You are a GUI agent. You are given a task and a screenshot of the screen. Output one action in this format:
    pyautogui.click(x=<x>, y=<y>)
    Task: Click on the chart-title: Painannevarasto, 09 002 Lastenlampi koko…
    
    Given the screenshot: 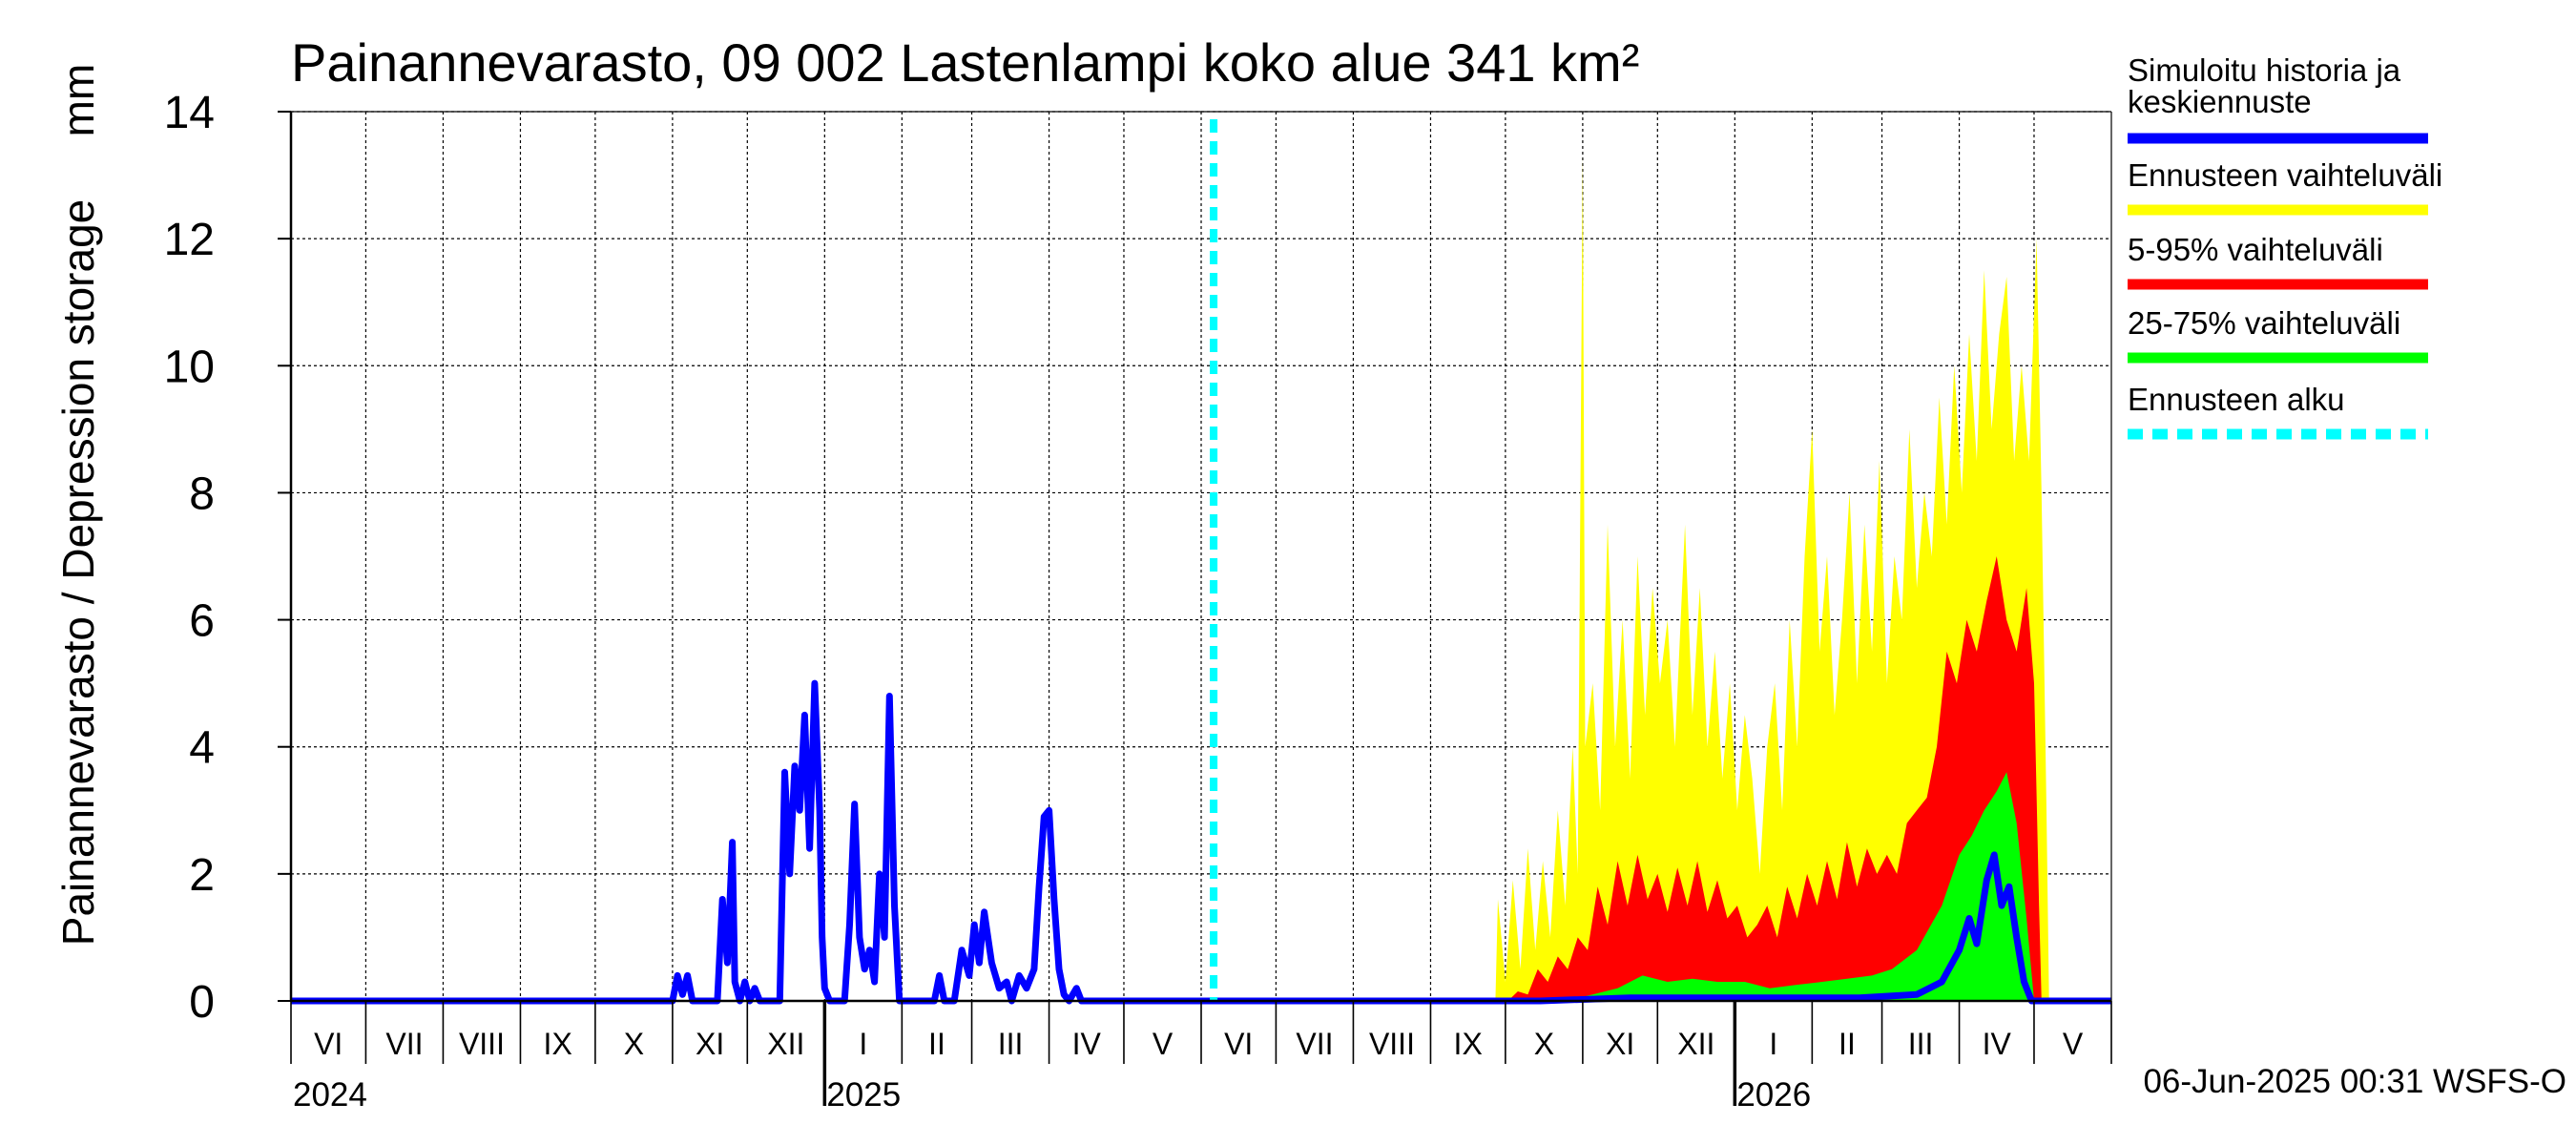 What is the action you would take?
    pyautogui.click(x=965, y=62)
    